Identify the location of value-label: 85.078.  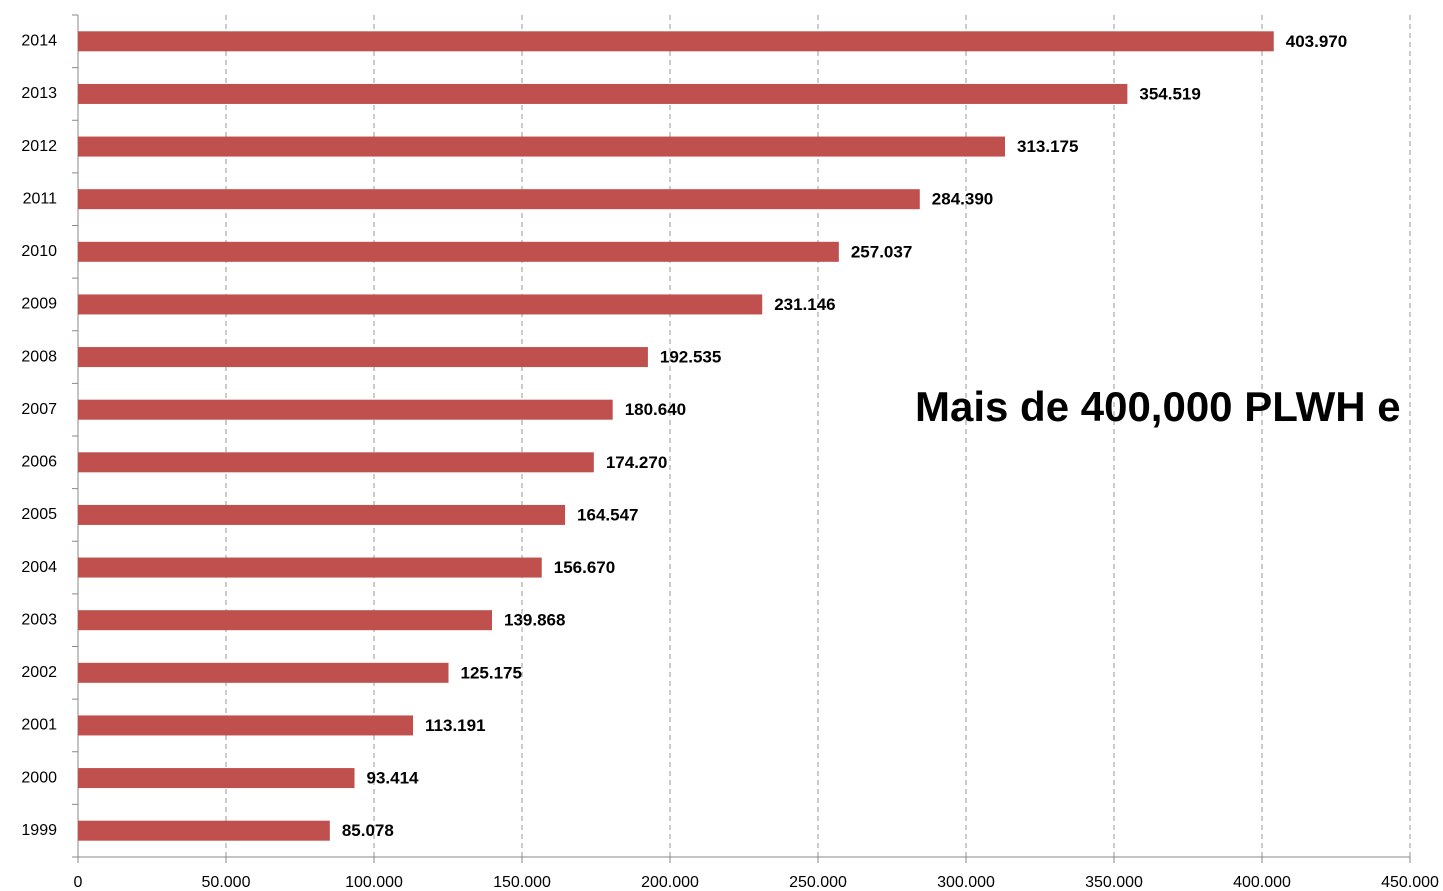
(368, 830).